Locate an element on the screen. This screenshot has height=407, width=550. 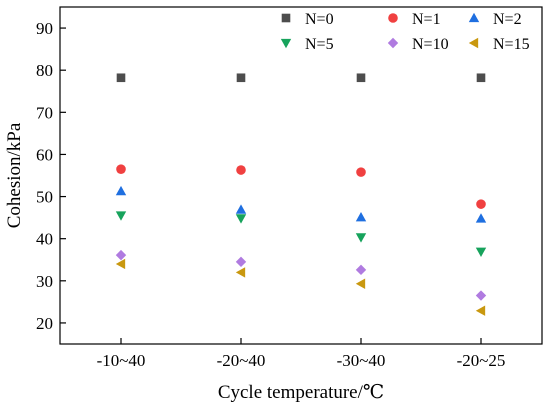
y-tick-label: 30 is located at coordinates (44, 281).